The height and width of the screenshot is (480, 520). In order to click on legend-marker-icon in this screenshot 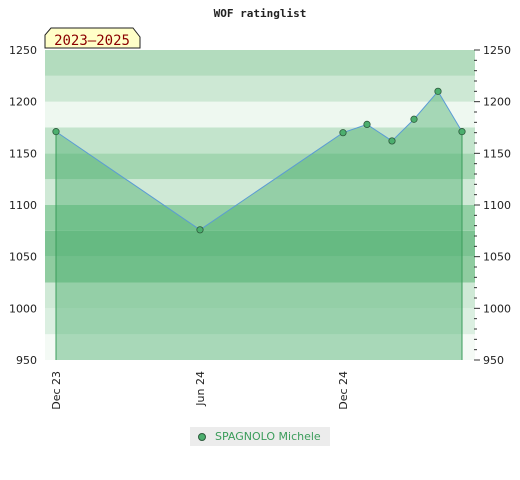, I will do `click(202, 436)`.